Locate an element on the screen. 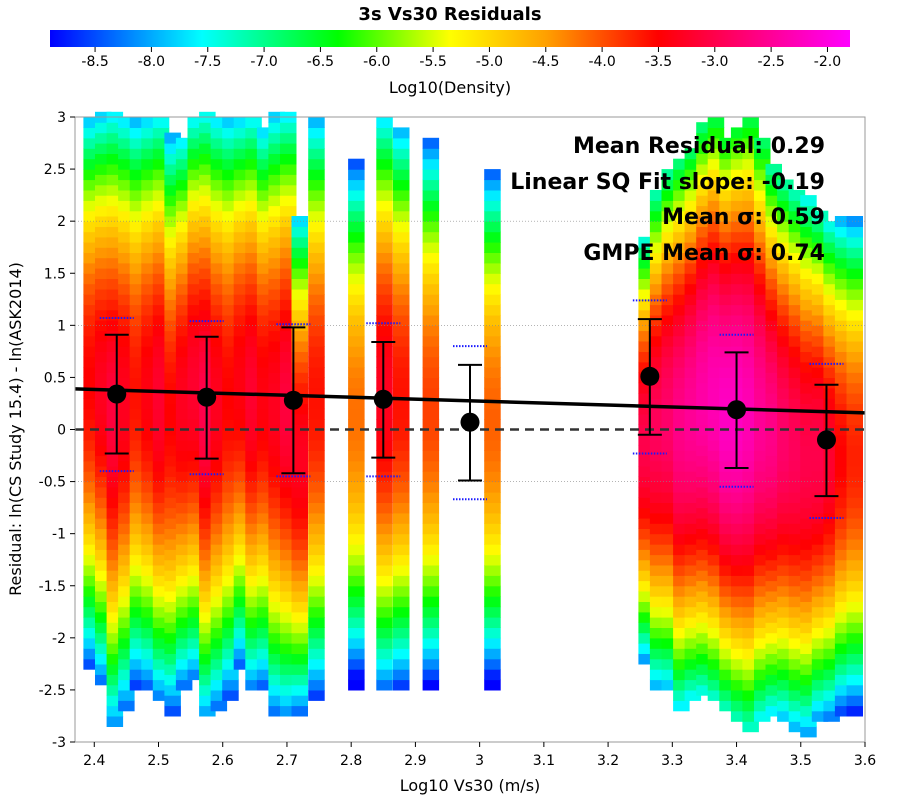 The image size is (900, 800). chart-title: 3s Vs30 Residuals is located at coordinates (449, 14).